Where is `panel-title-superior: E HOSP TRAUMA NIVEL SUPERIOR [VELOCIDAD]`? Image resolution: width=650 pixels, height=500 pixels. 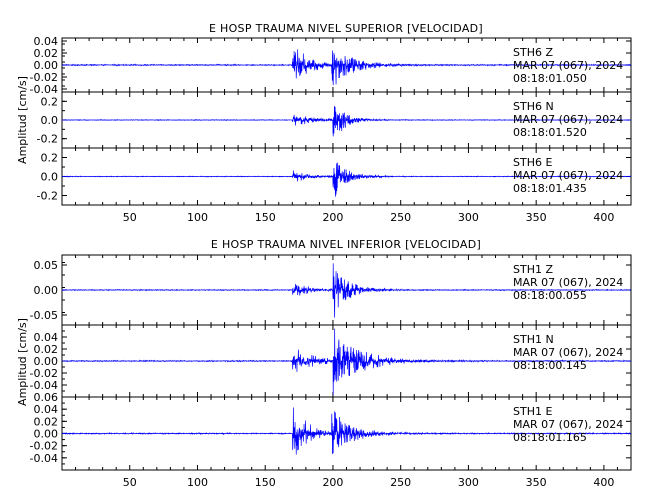 panel-title-superior: E HOSP TRAUMA NIVEL SUPERIOR [VELOCIDAD] is located at coordinates (346, 28).